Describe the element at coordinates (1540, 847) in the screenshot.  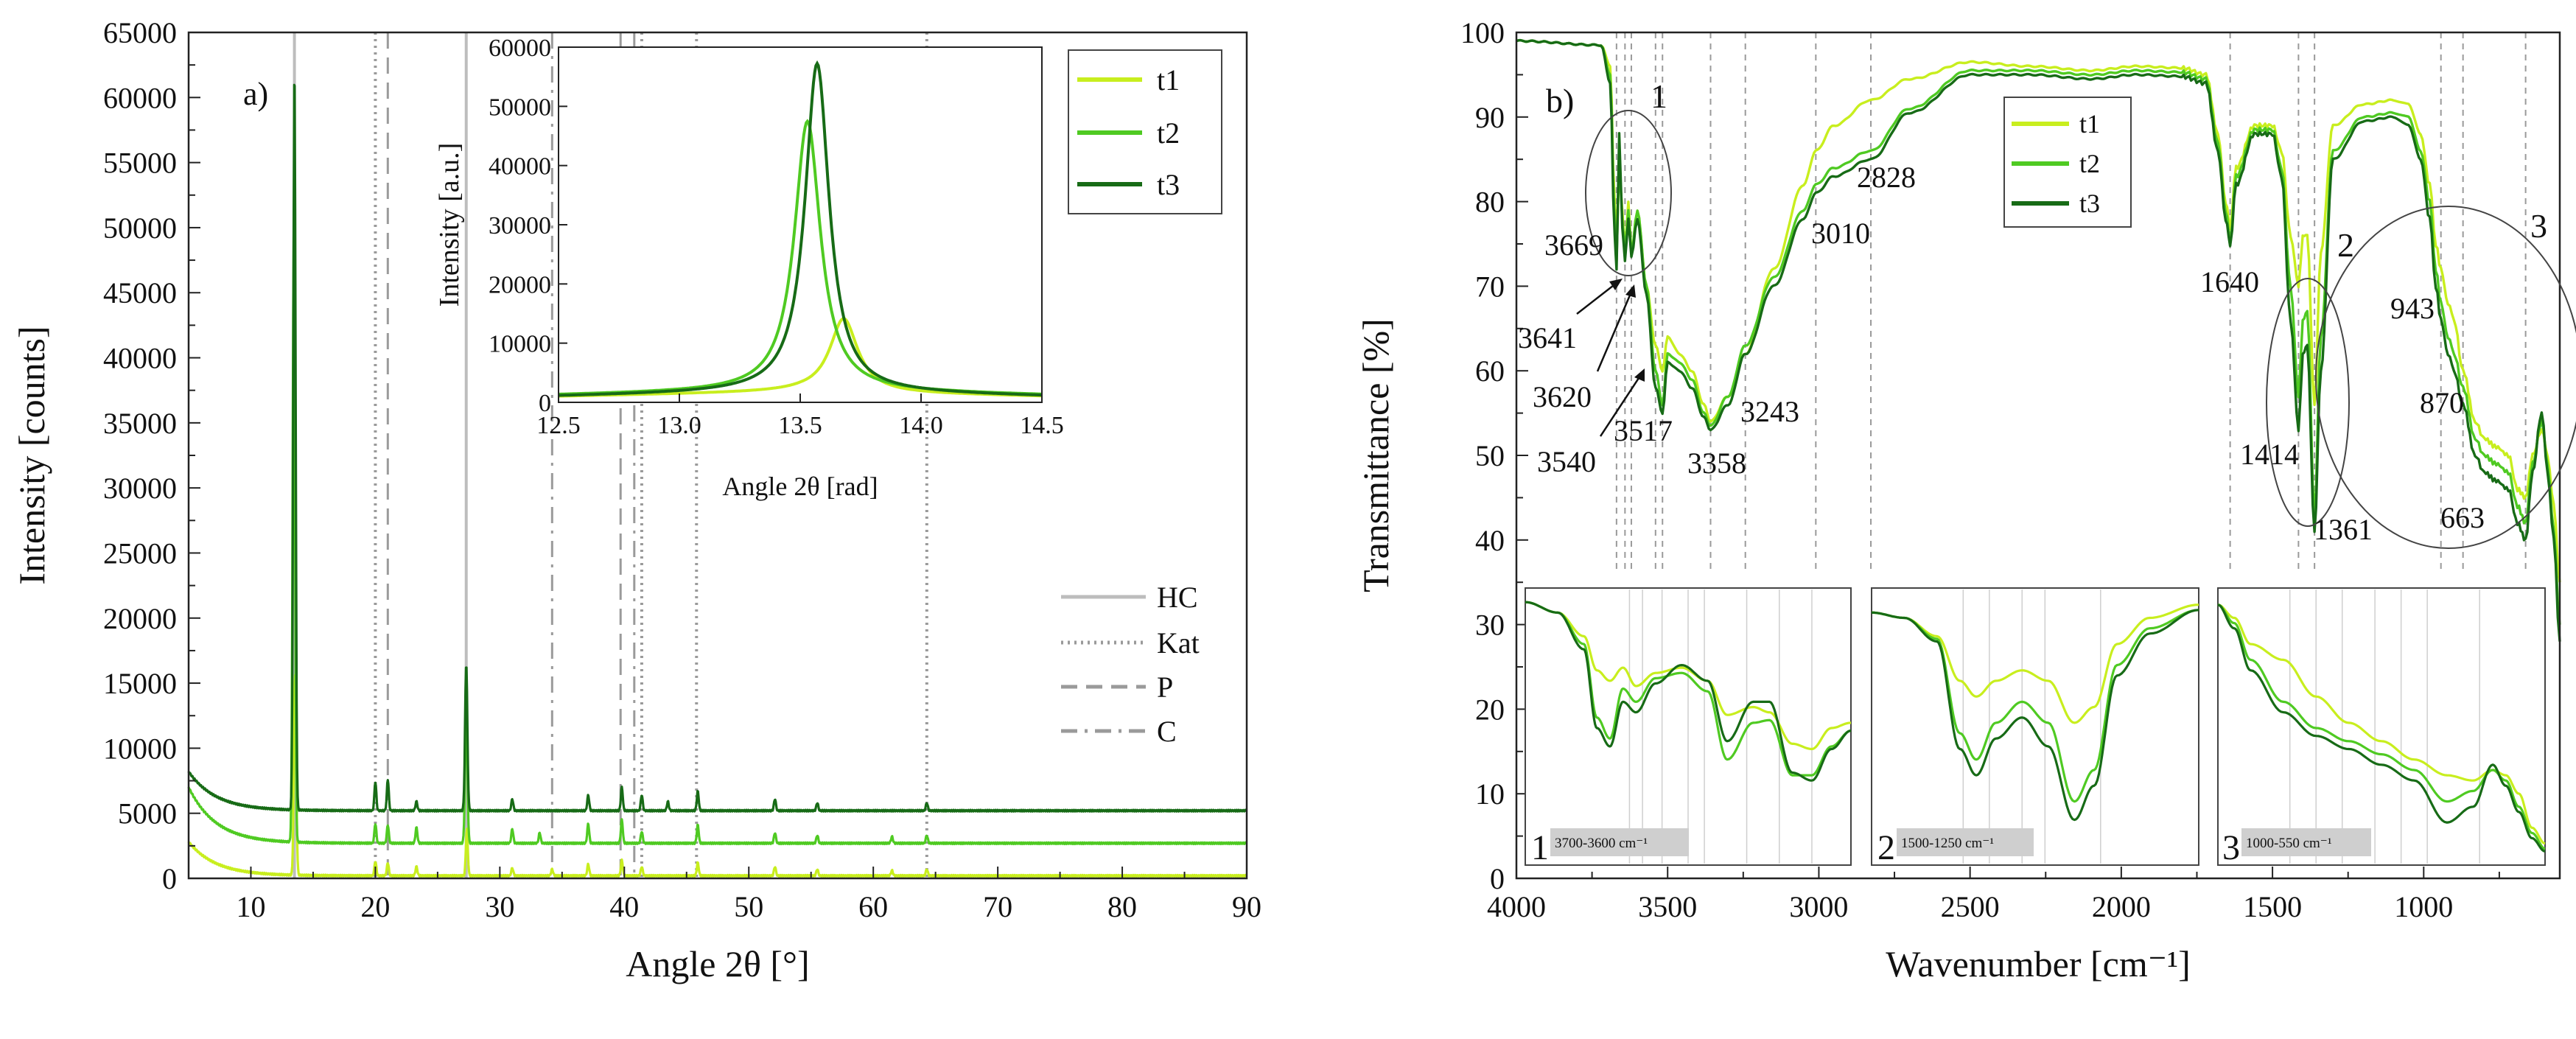
I see `b-inset-1-number: 1` at that location.